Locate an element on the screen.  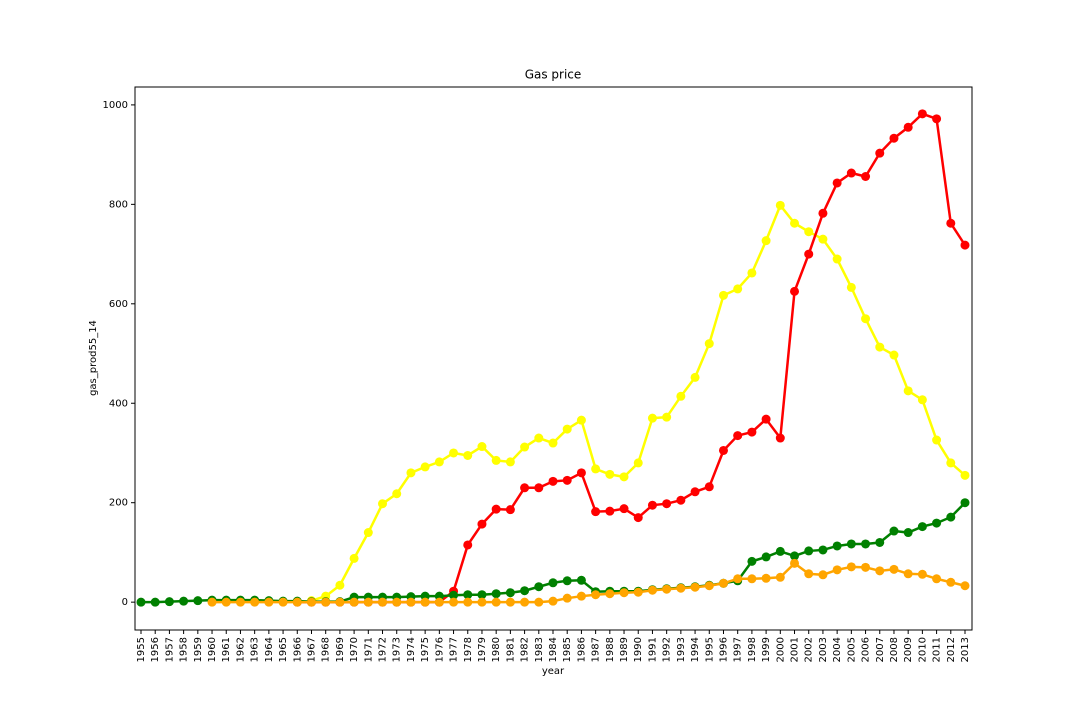
x-tick-label: 2006 is located at coordinates (866, 649).